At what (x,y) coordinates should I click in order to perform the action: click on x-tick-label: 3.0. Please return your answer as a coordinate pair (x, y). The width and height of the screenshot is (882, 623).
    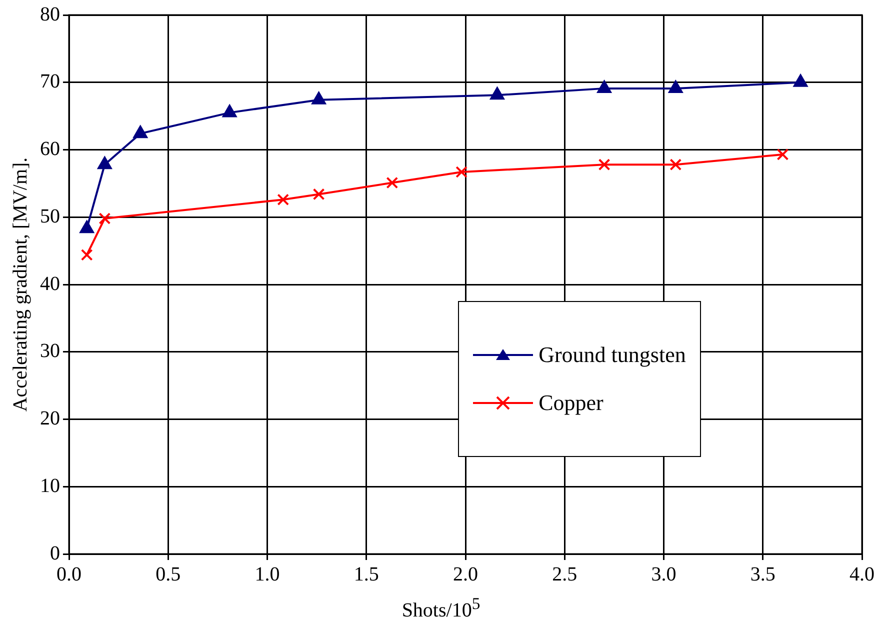
    Looking at the image, I should click on (663, 574).